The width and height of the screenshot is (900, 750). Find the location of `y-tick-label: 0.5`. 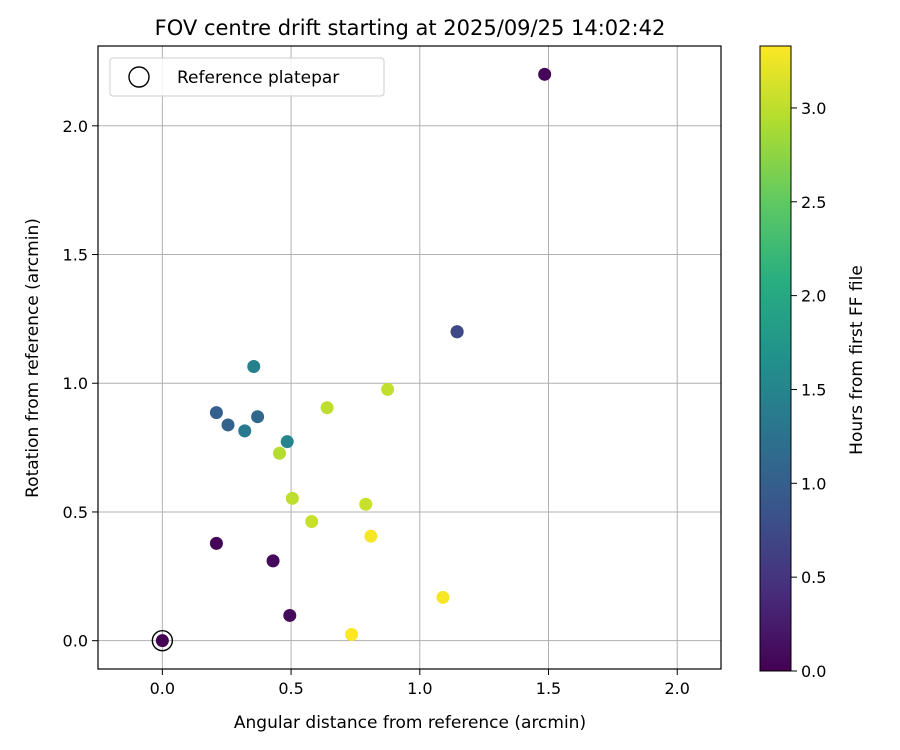

y-tick-label: 0.5 is located at coordinates (75, 512).